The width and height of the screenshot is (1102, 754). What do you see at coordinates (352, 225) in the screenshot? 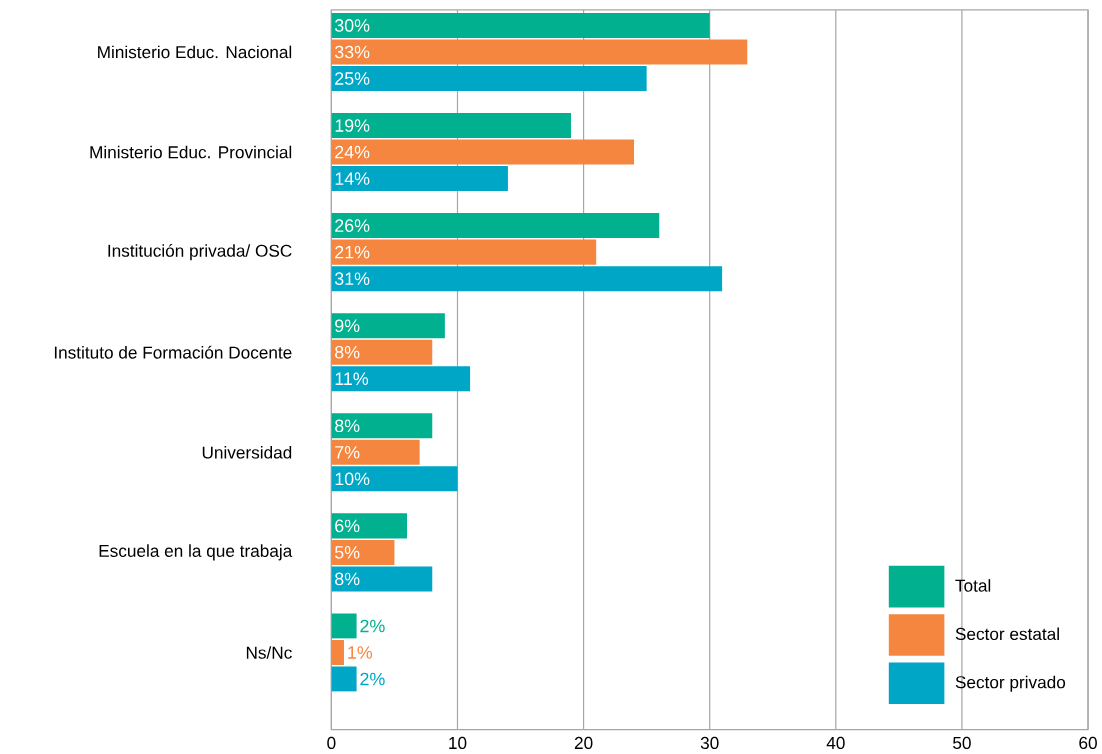
I see `data-label: 26%` at bounding box center [352, 225].